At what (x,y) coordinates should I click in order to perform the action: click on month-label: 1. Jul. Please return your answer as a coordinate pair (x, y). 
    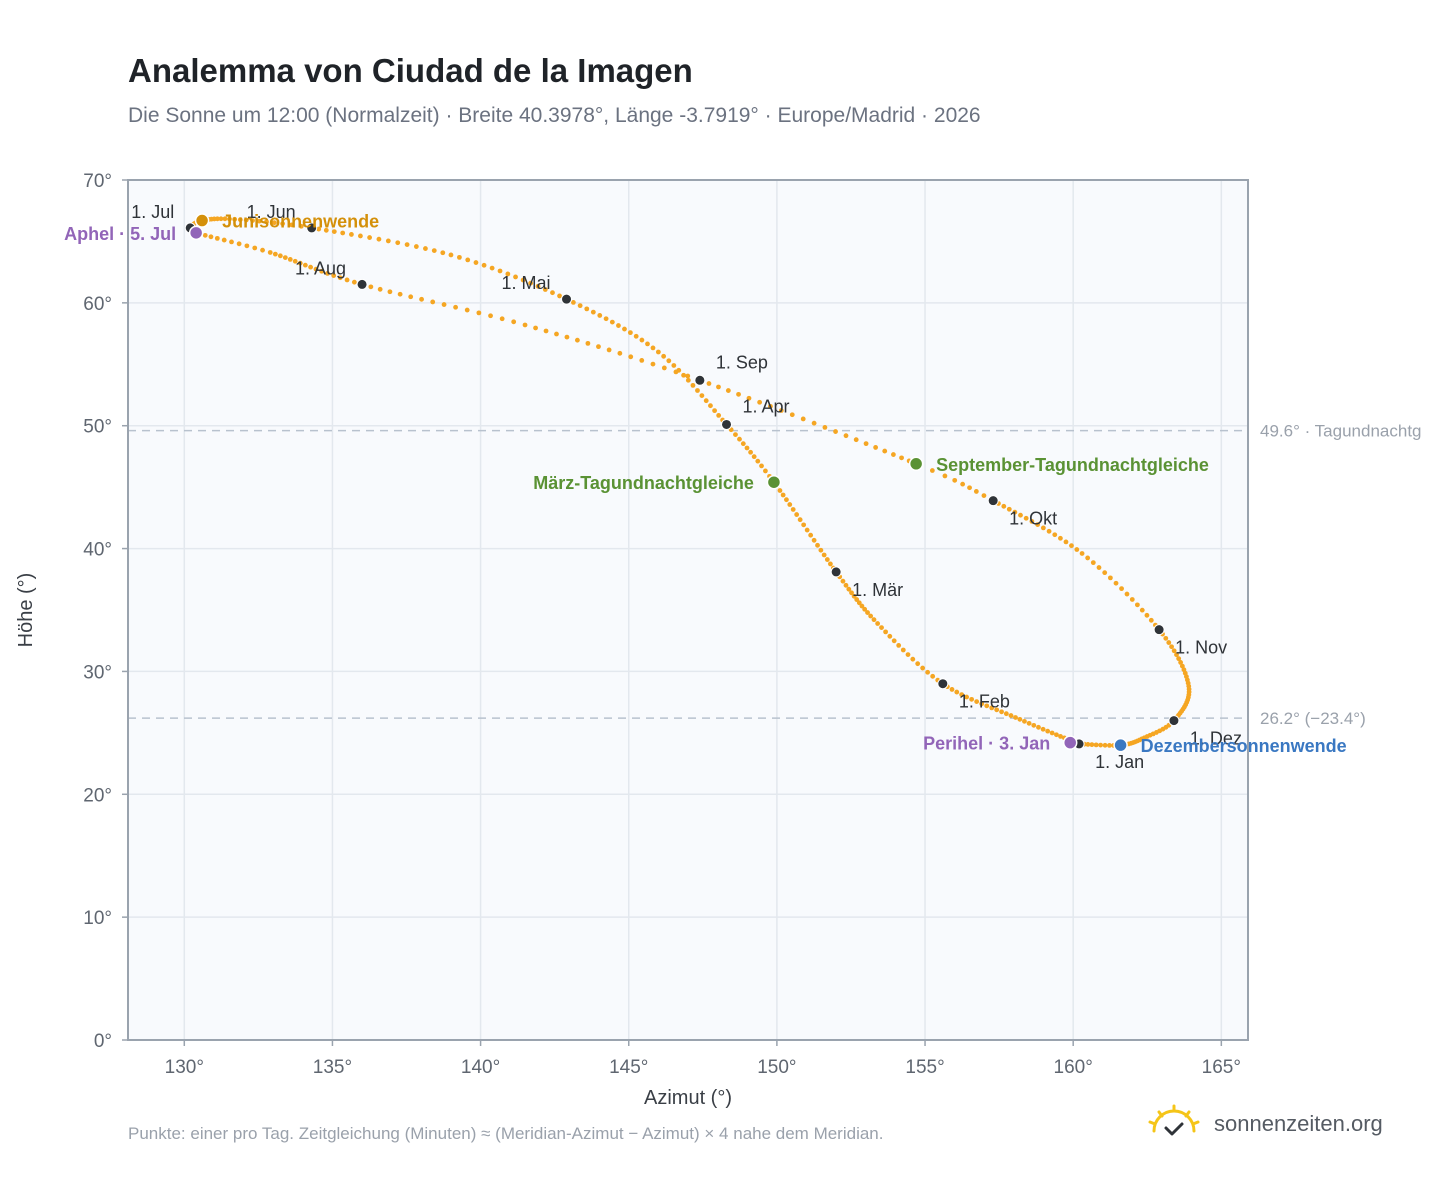
    Looking at the image, I should click on (152, 212).